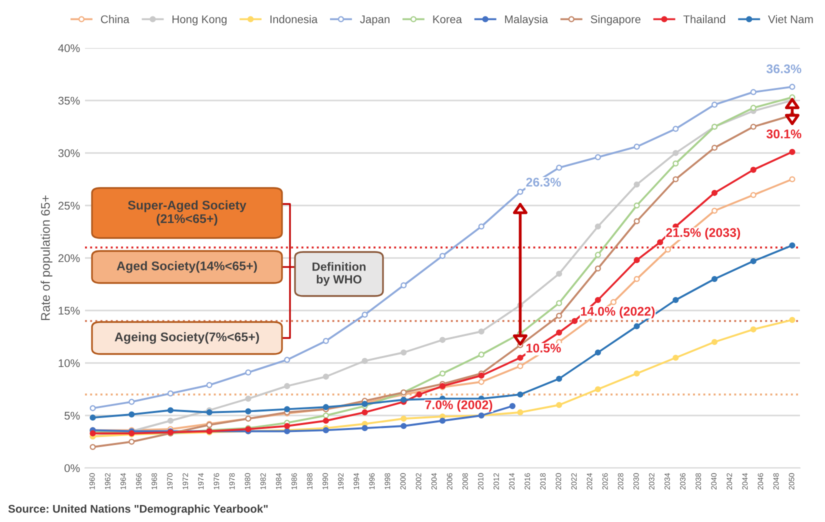 The width and height of the screenshot is (825, 522). I want to click on annotation: 10.5%, so click(543, 348).